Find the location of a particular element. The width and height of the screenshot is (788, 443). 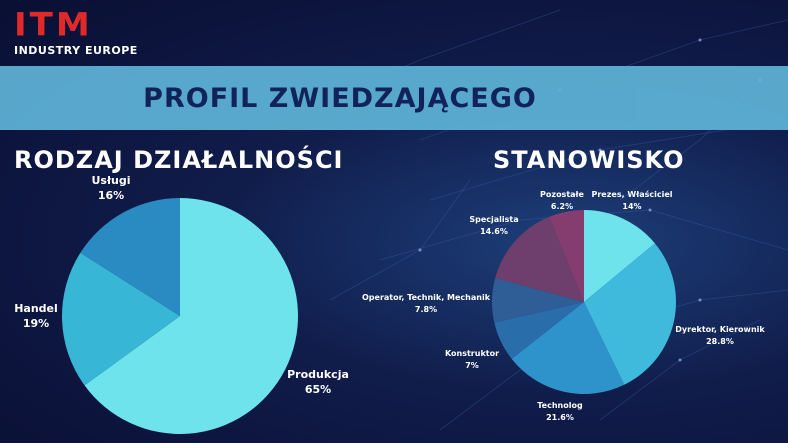

slice-value-specjalista: 14.6% is located at coordinates (494, 231).